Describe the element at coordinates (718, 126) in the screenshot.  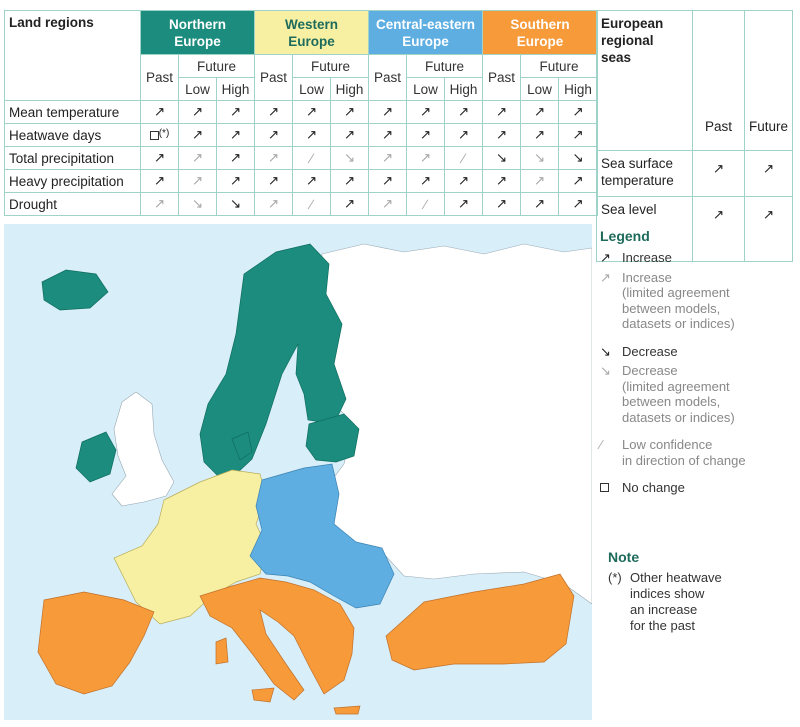
I see `seas-past-header: Past` at that location.